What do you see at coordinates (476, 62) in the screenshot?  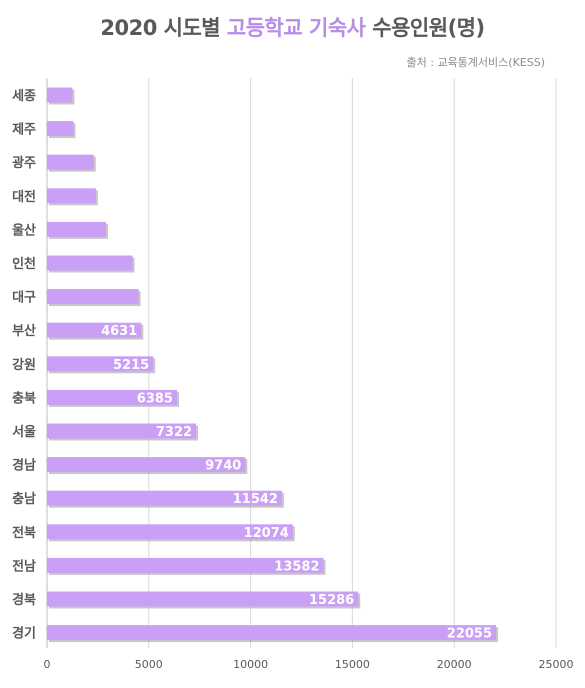 I see `source-note: 출처 : 교육통계서비스(KESS)` at bounding box center [476, 62].